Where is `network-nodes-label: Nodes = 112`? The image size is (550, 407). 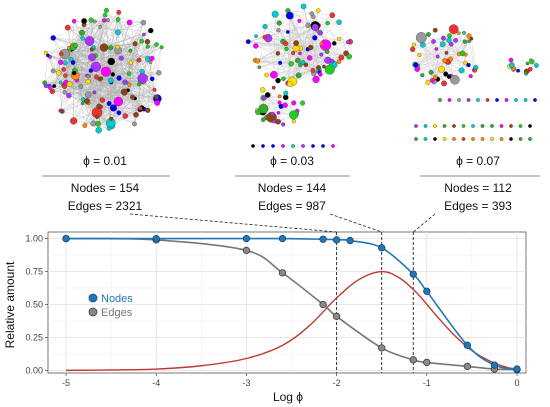 network-nodes-label: Nodes = 112 is located at coordinates (478, 188).